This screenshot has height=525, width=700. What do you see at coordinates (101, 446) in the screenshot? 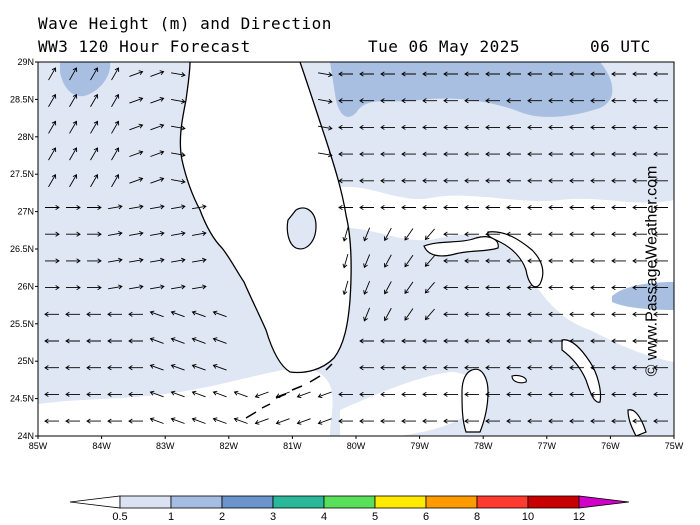
I see `lon-tick-label: 84W` at bounding box center [101, 446].